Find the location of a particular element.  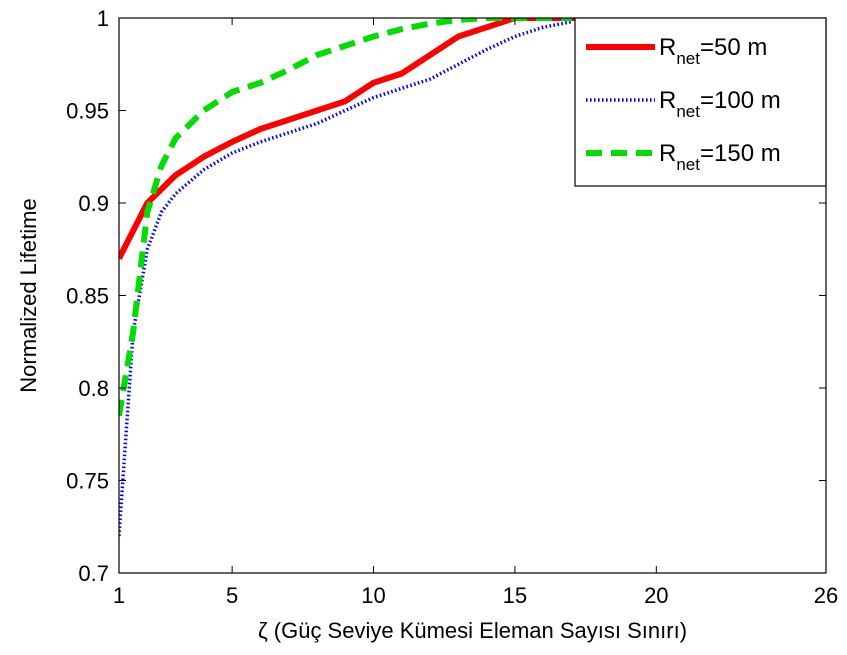

legend-label-2: Rnet=100 m is located at coordinates (720, 104).